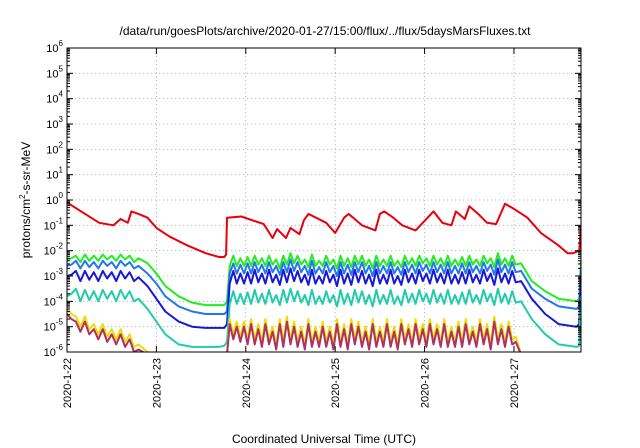  Describe the element at coordinates (54, 174) in the screenshot. I see `y-tick-label: 10¹` at that location.